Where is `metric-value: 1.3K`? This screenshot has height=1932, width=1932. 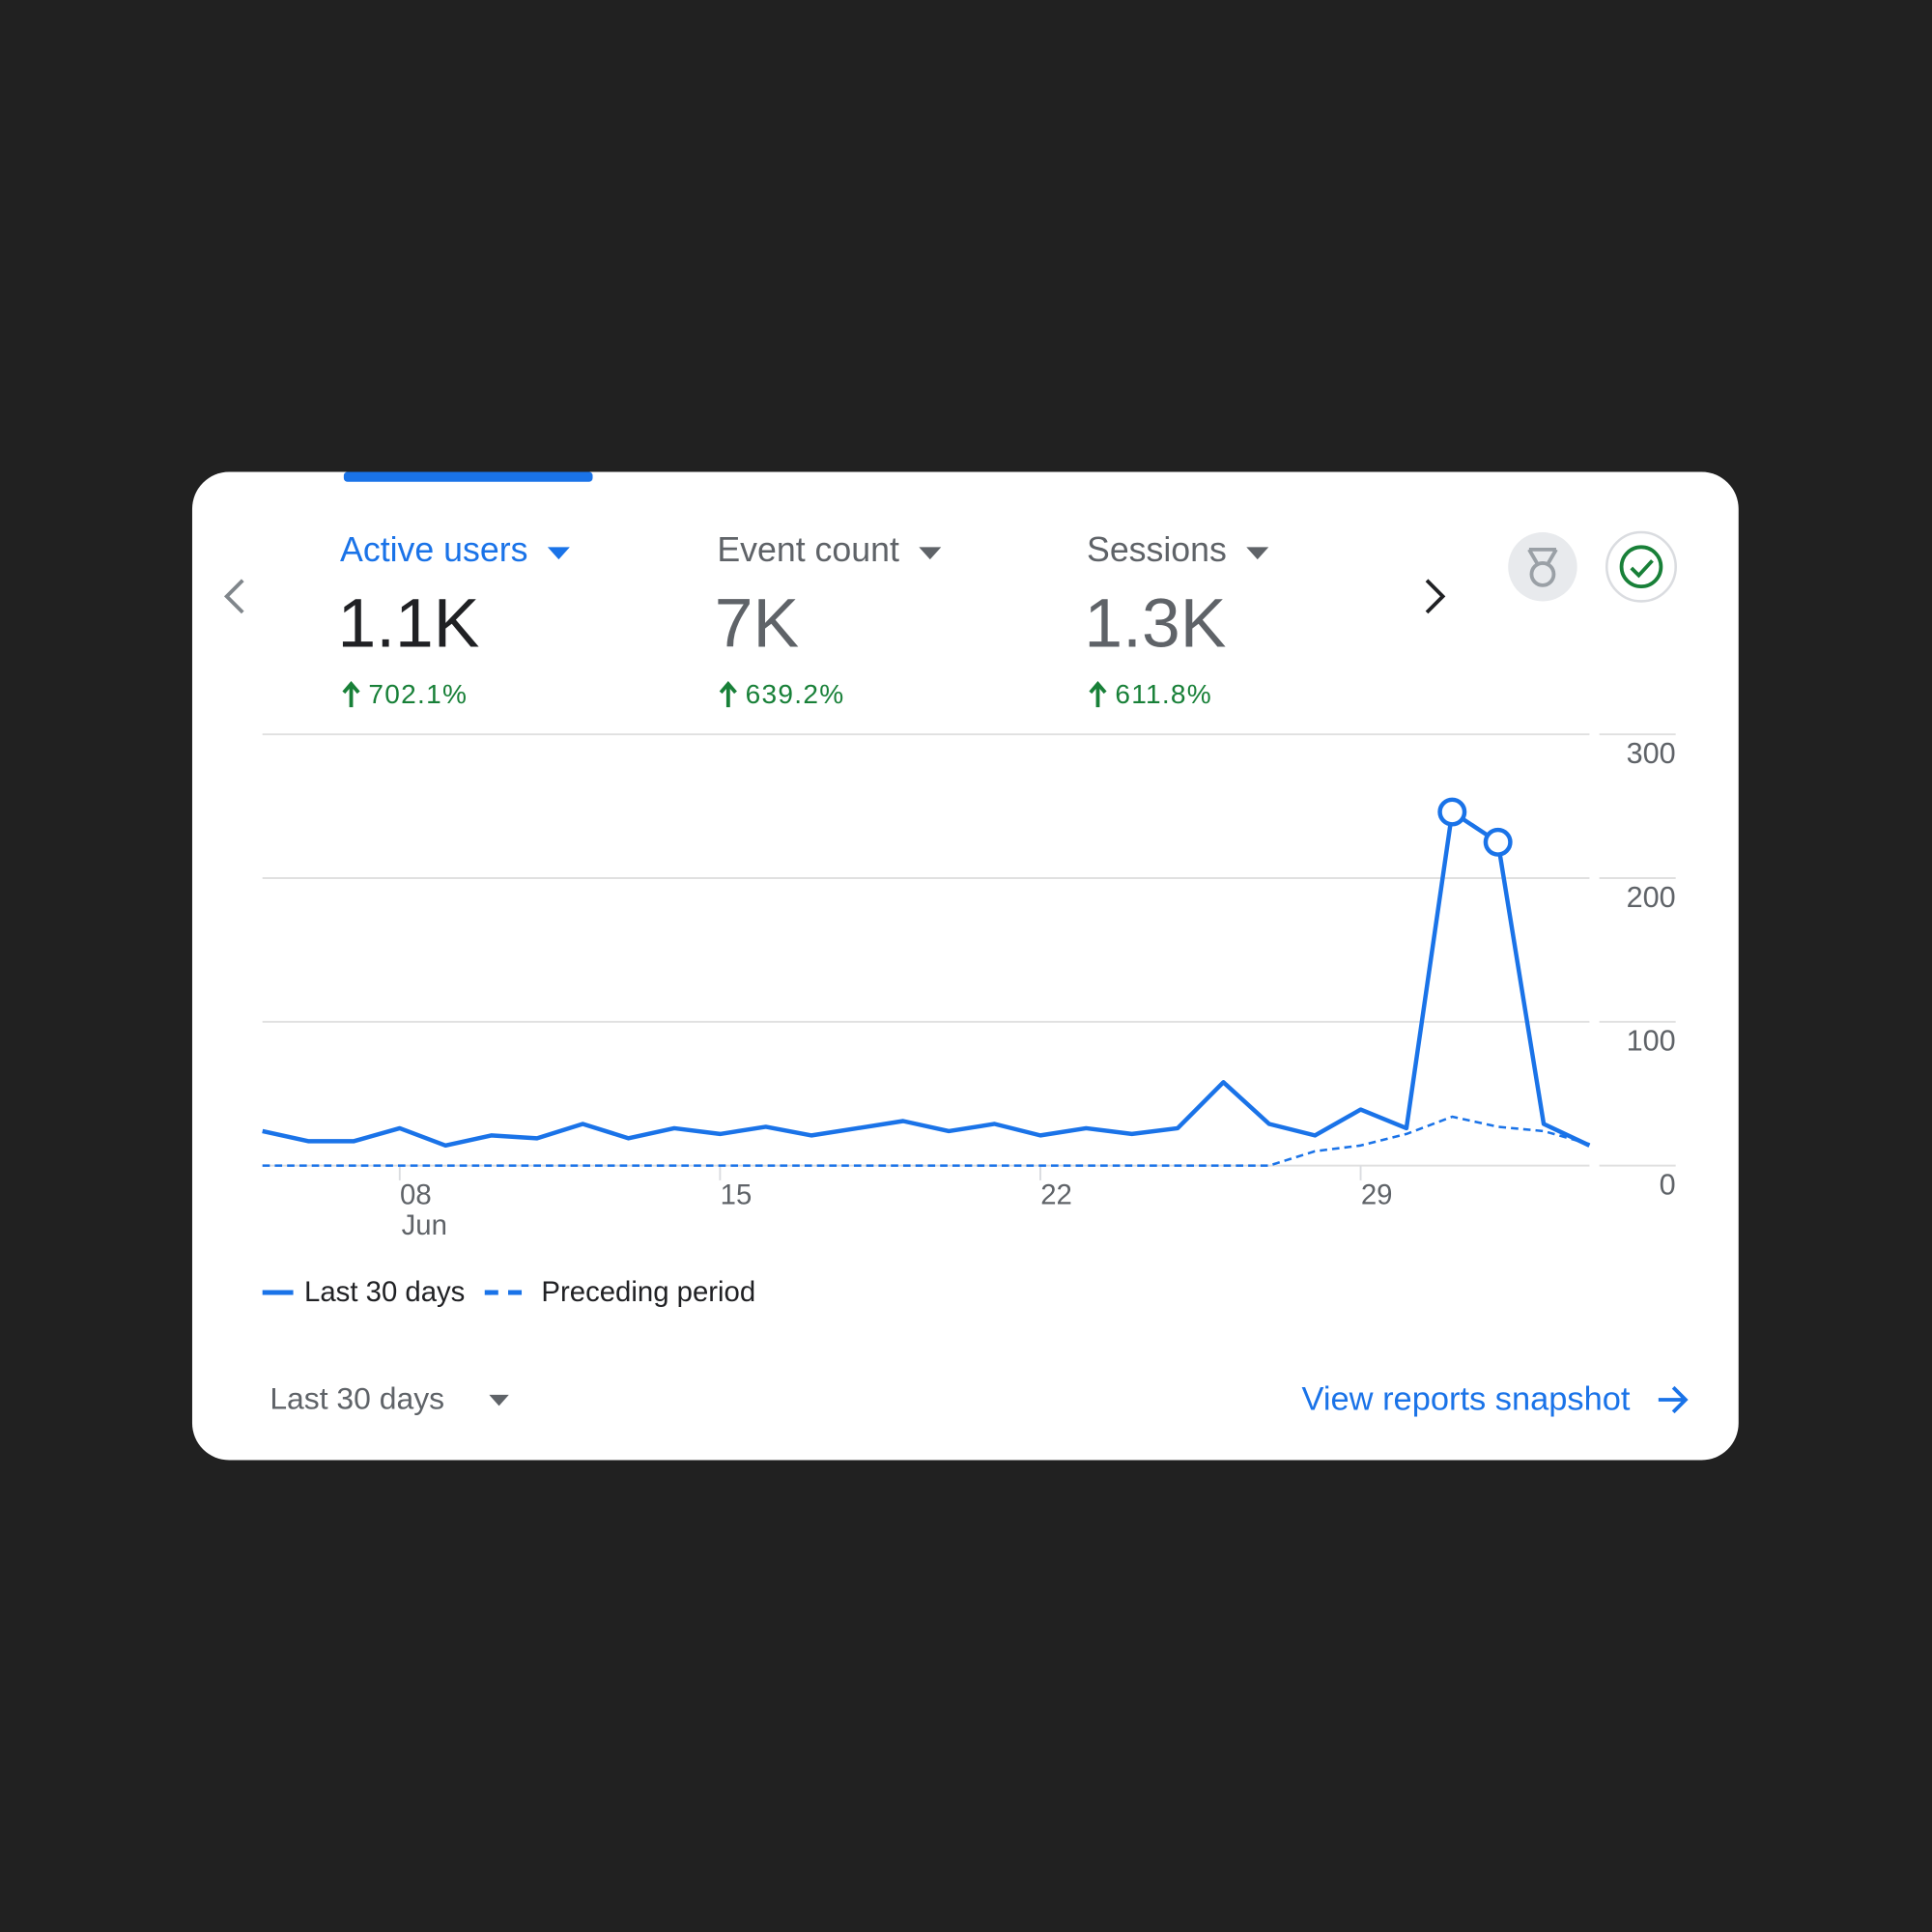 metric-value: 1.3K is located at coordinates (1155, 623).